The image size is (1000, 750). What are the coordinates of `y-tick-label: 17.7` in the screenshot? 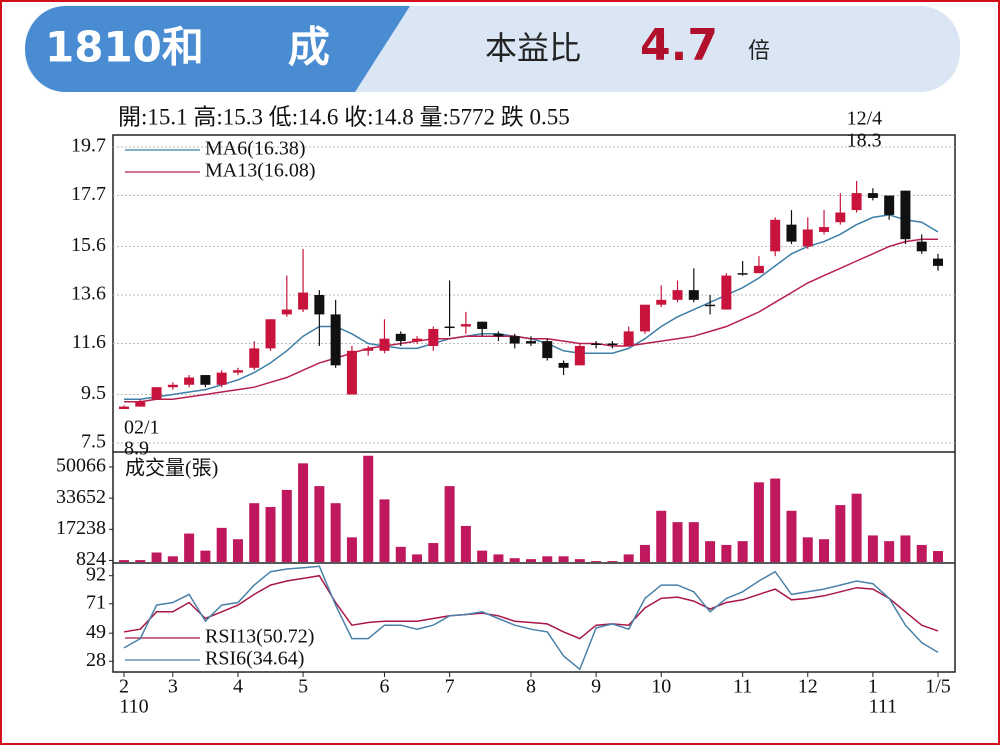 It's located at (88, 194).